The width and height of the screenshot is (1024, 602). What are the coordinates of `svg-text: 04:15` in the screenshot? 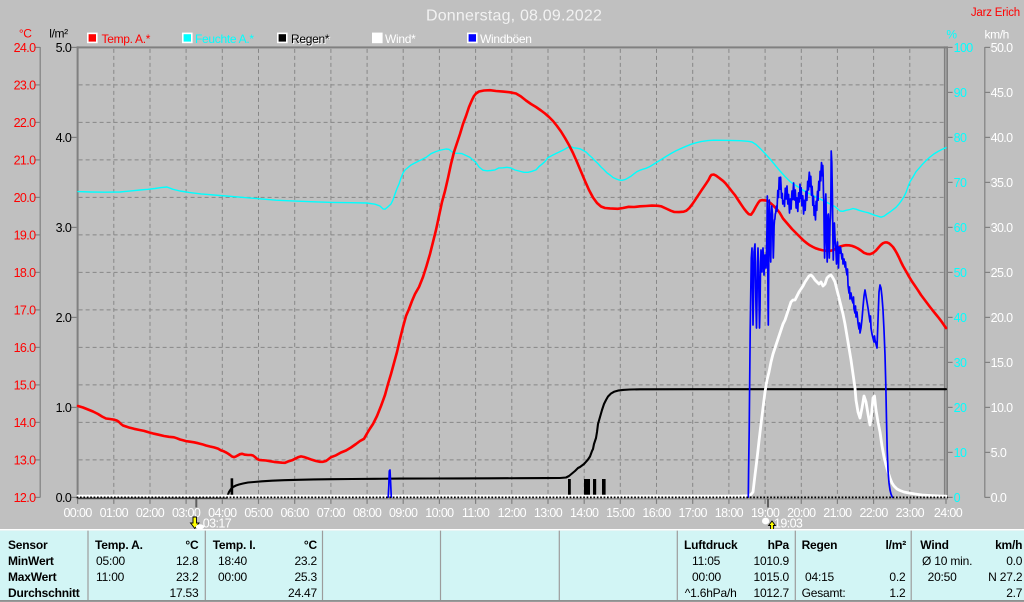 It's located at (820, 577).